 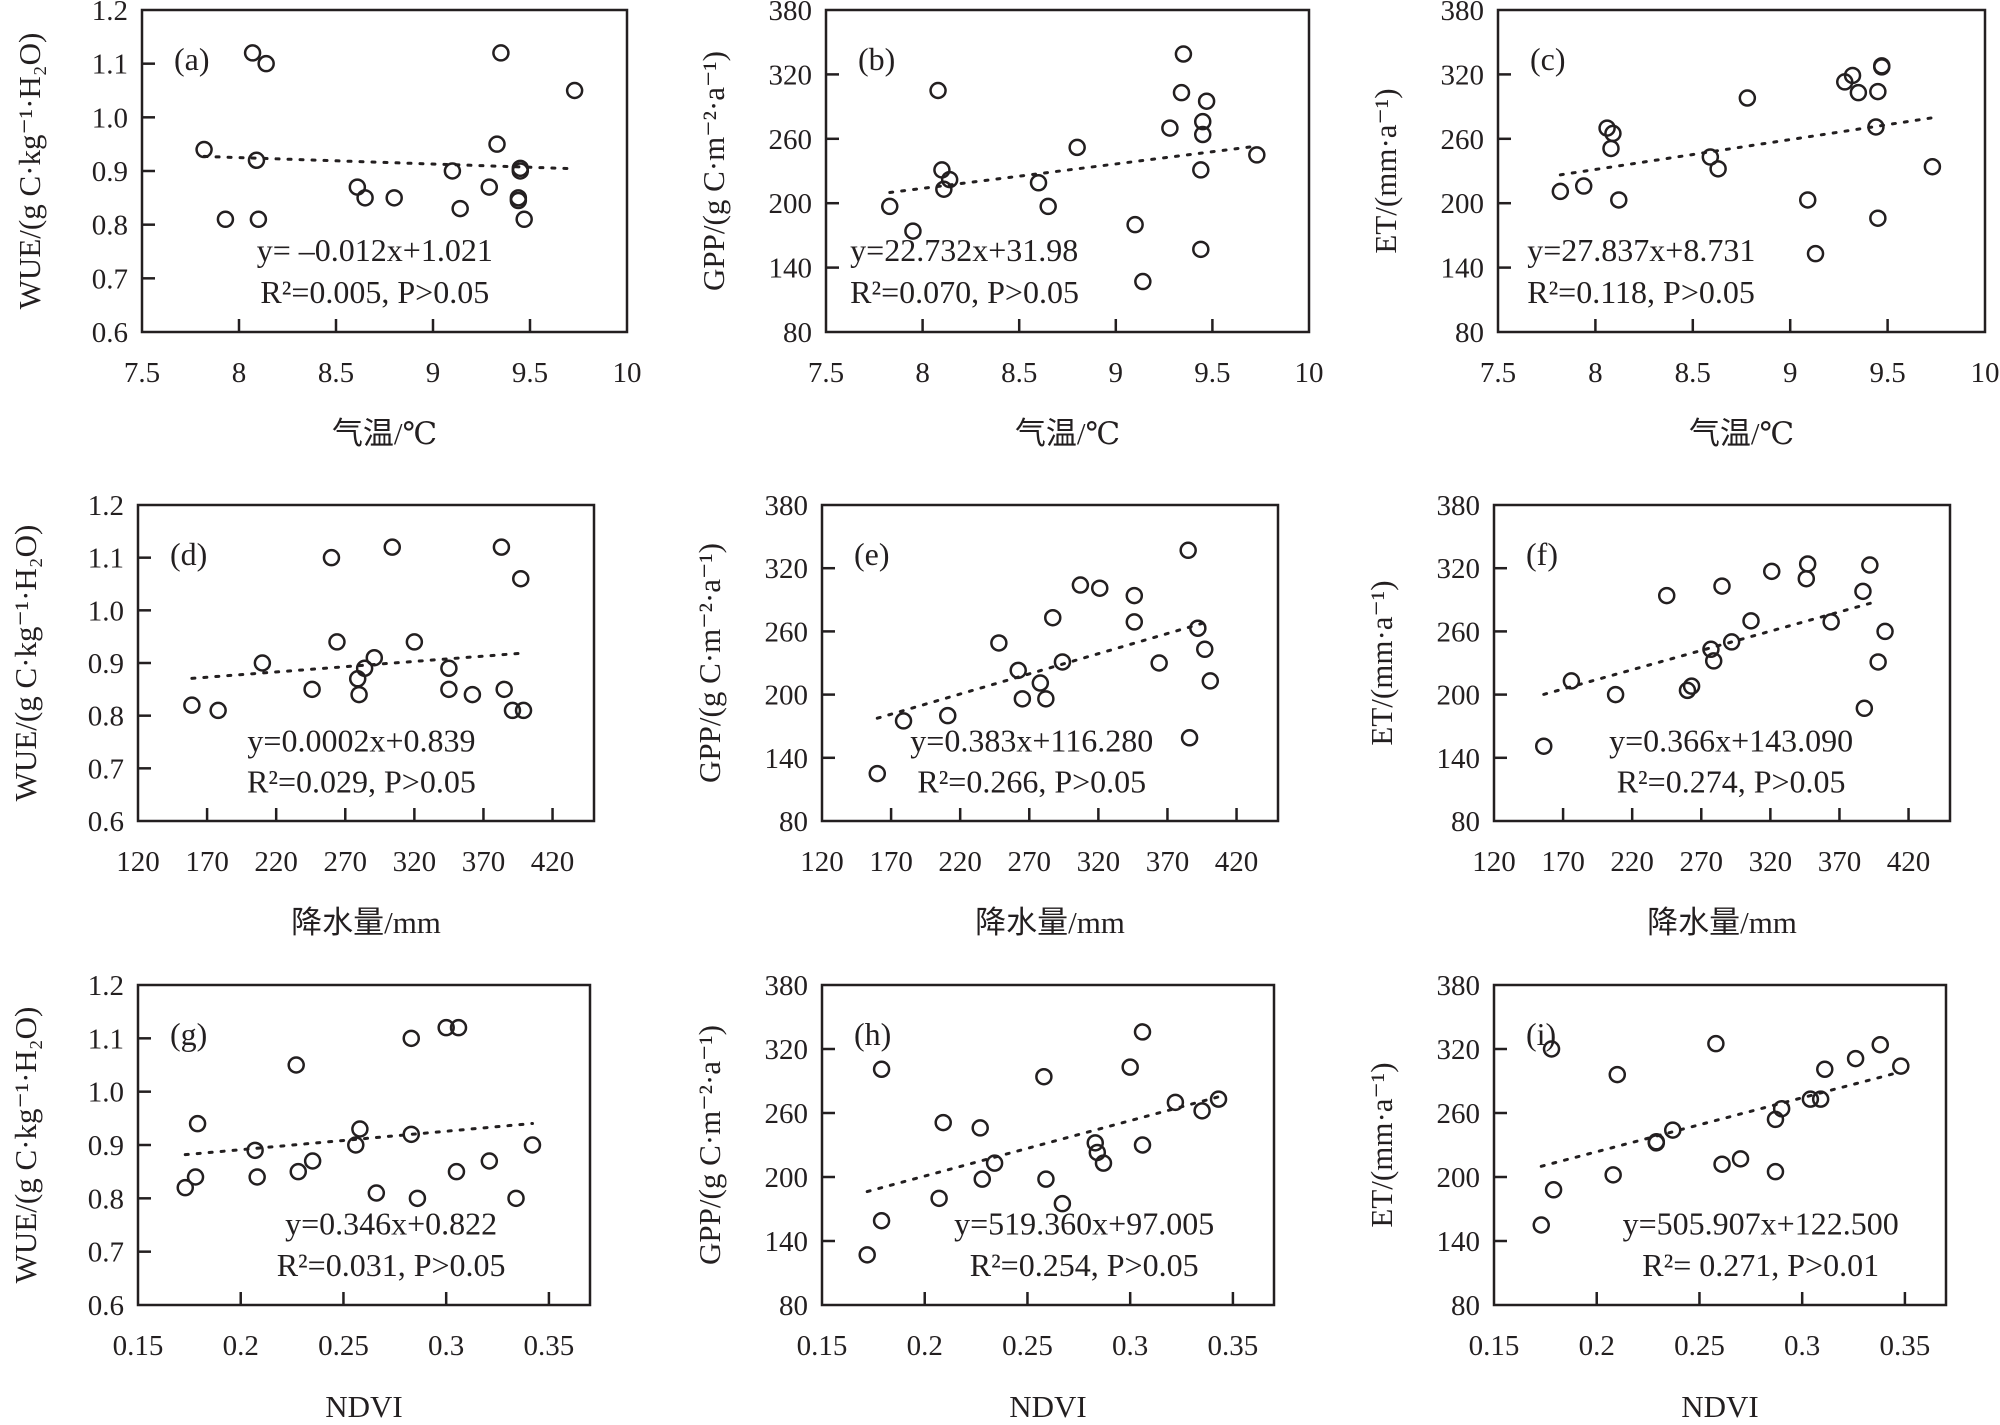 What do you see at coordinates (346, 862) in the screenshot?
I see `x-tick-label: 270` at bounding box center [346, 862].